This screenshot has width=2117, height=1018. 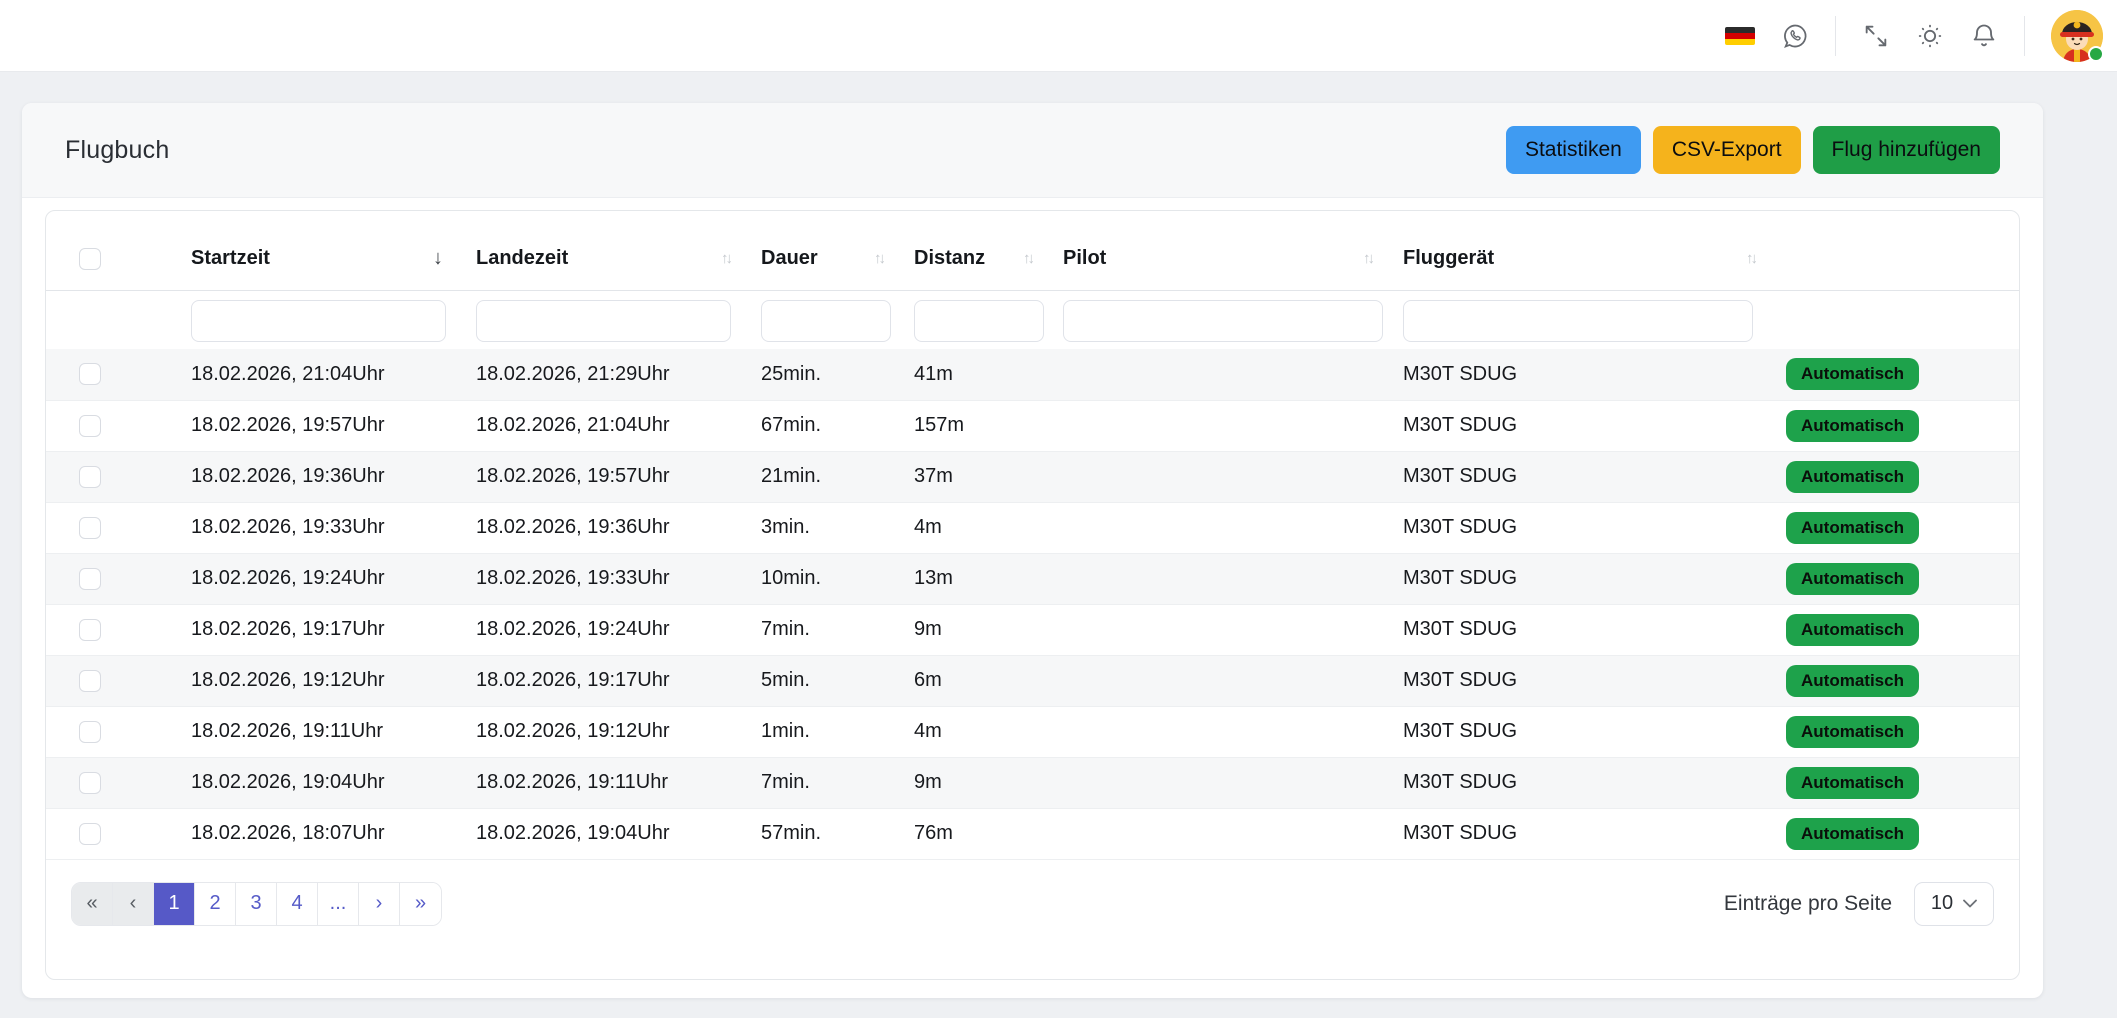 What do you see at coordinates (438, 258) in the screenshot?
I see `sort-desc-icon: ↓` at bounding box center [438, 258].